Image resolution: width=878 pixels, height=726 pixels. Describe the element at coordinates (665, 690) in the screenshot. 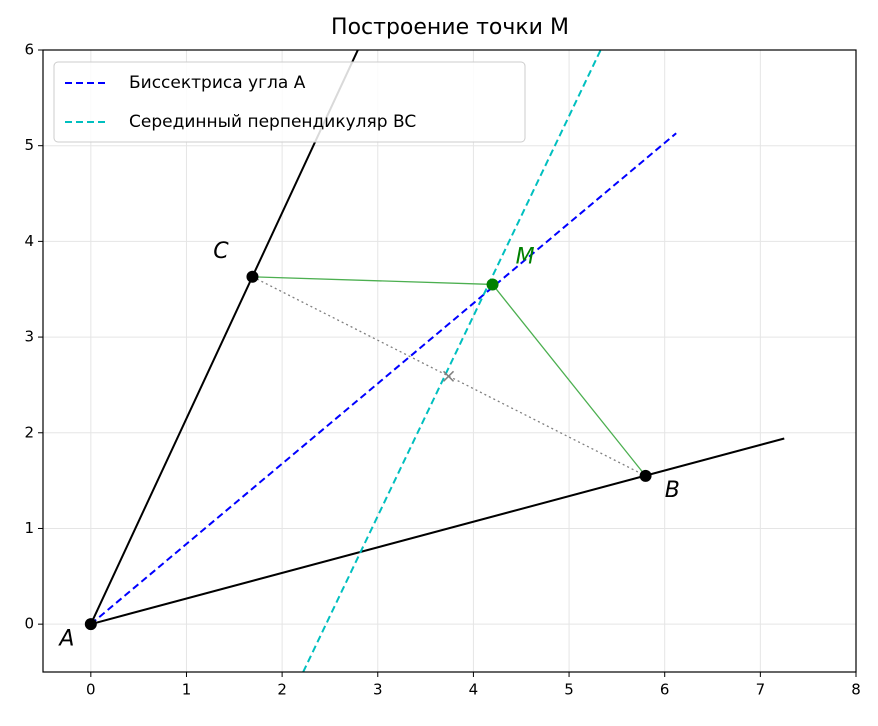

I see `x-tick-label: 6` at that location.